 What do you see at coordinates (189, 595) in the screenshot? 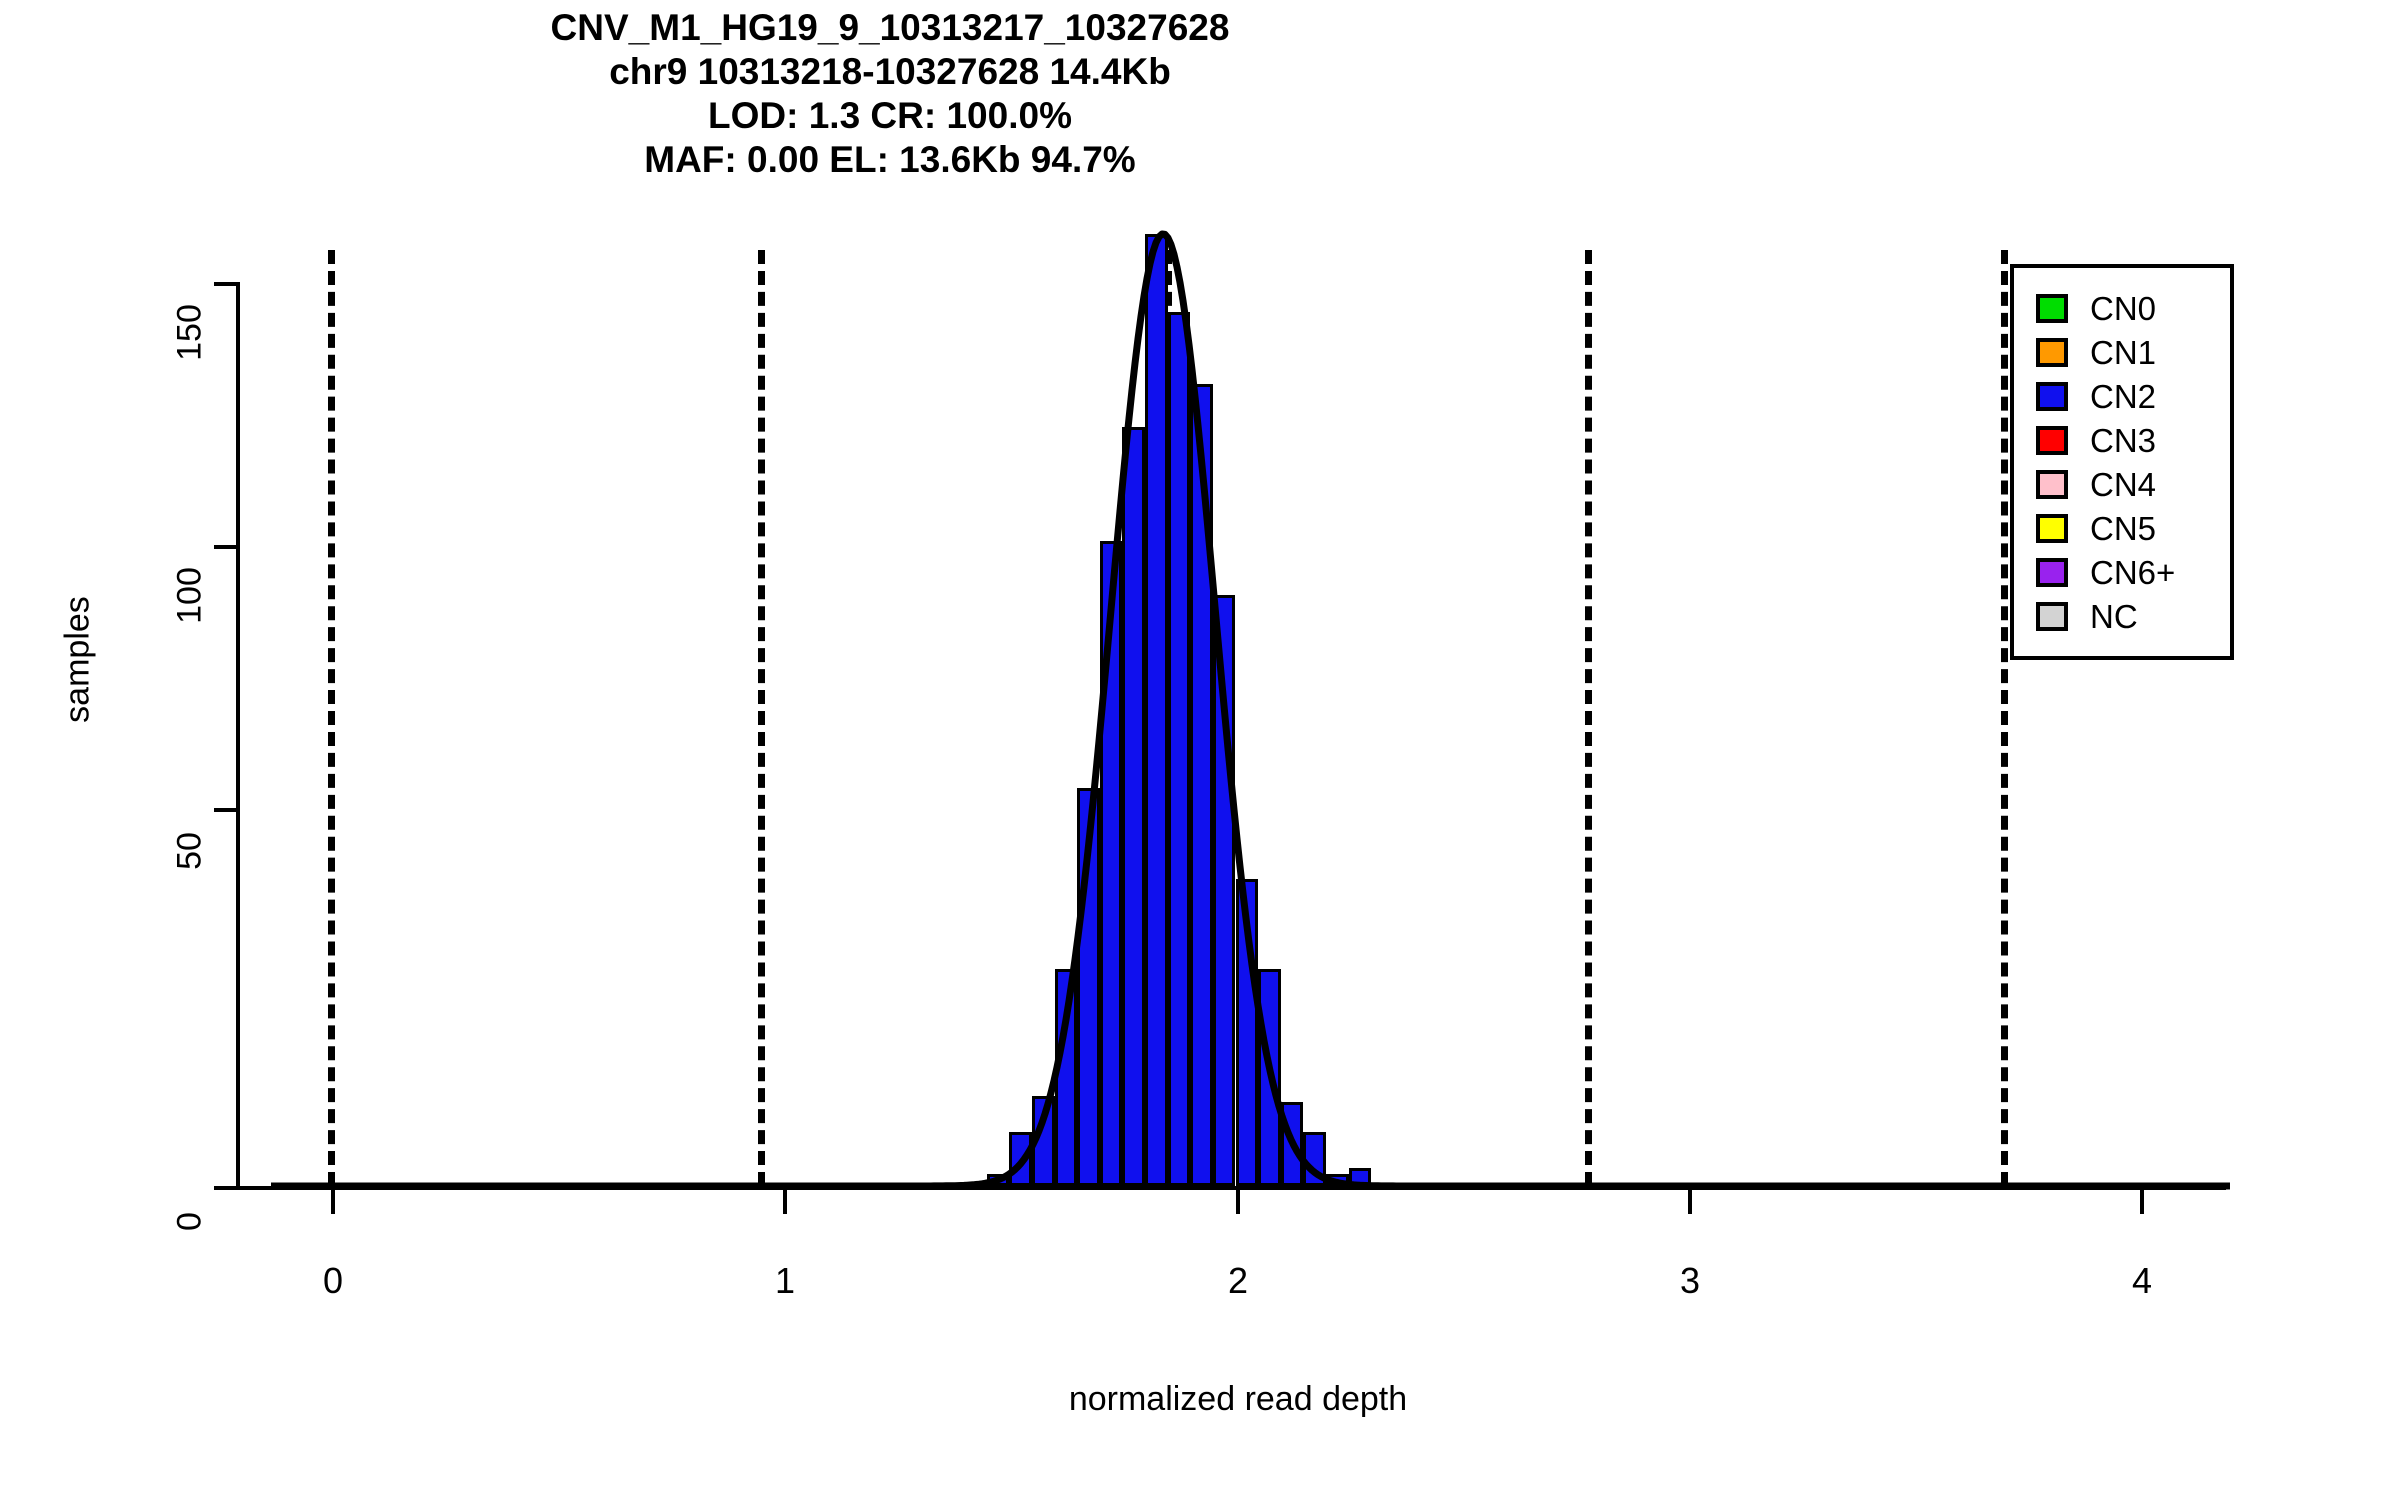
I see `y-tick-label-100: 100` at bounding box center [189, 595].